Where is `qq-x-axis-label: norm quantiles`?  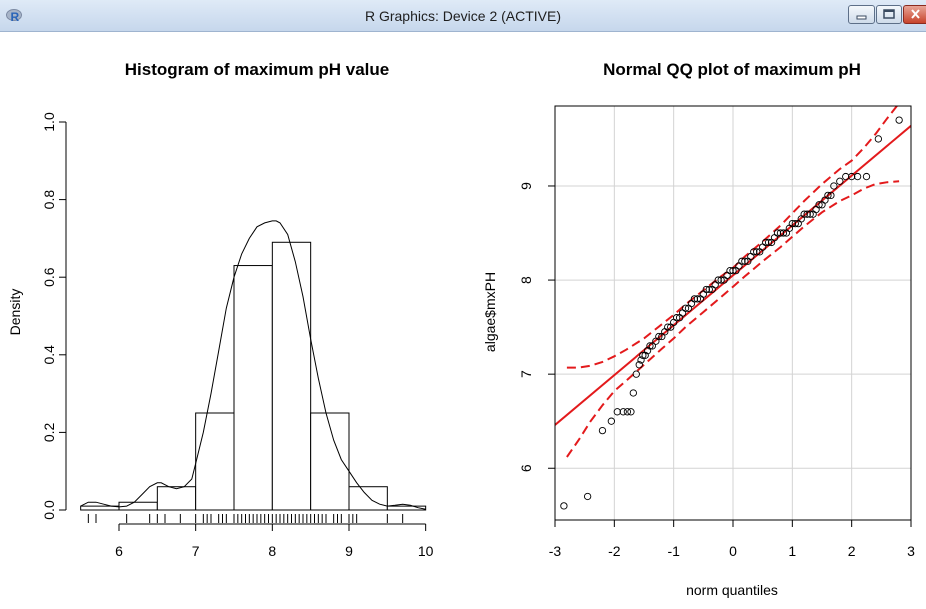 qq-x-axis-label: norm quantiles is located at coordinates (732, 590).